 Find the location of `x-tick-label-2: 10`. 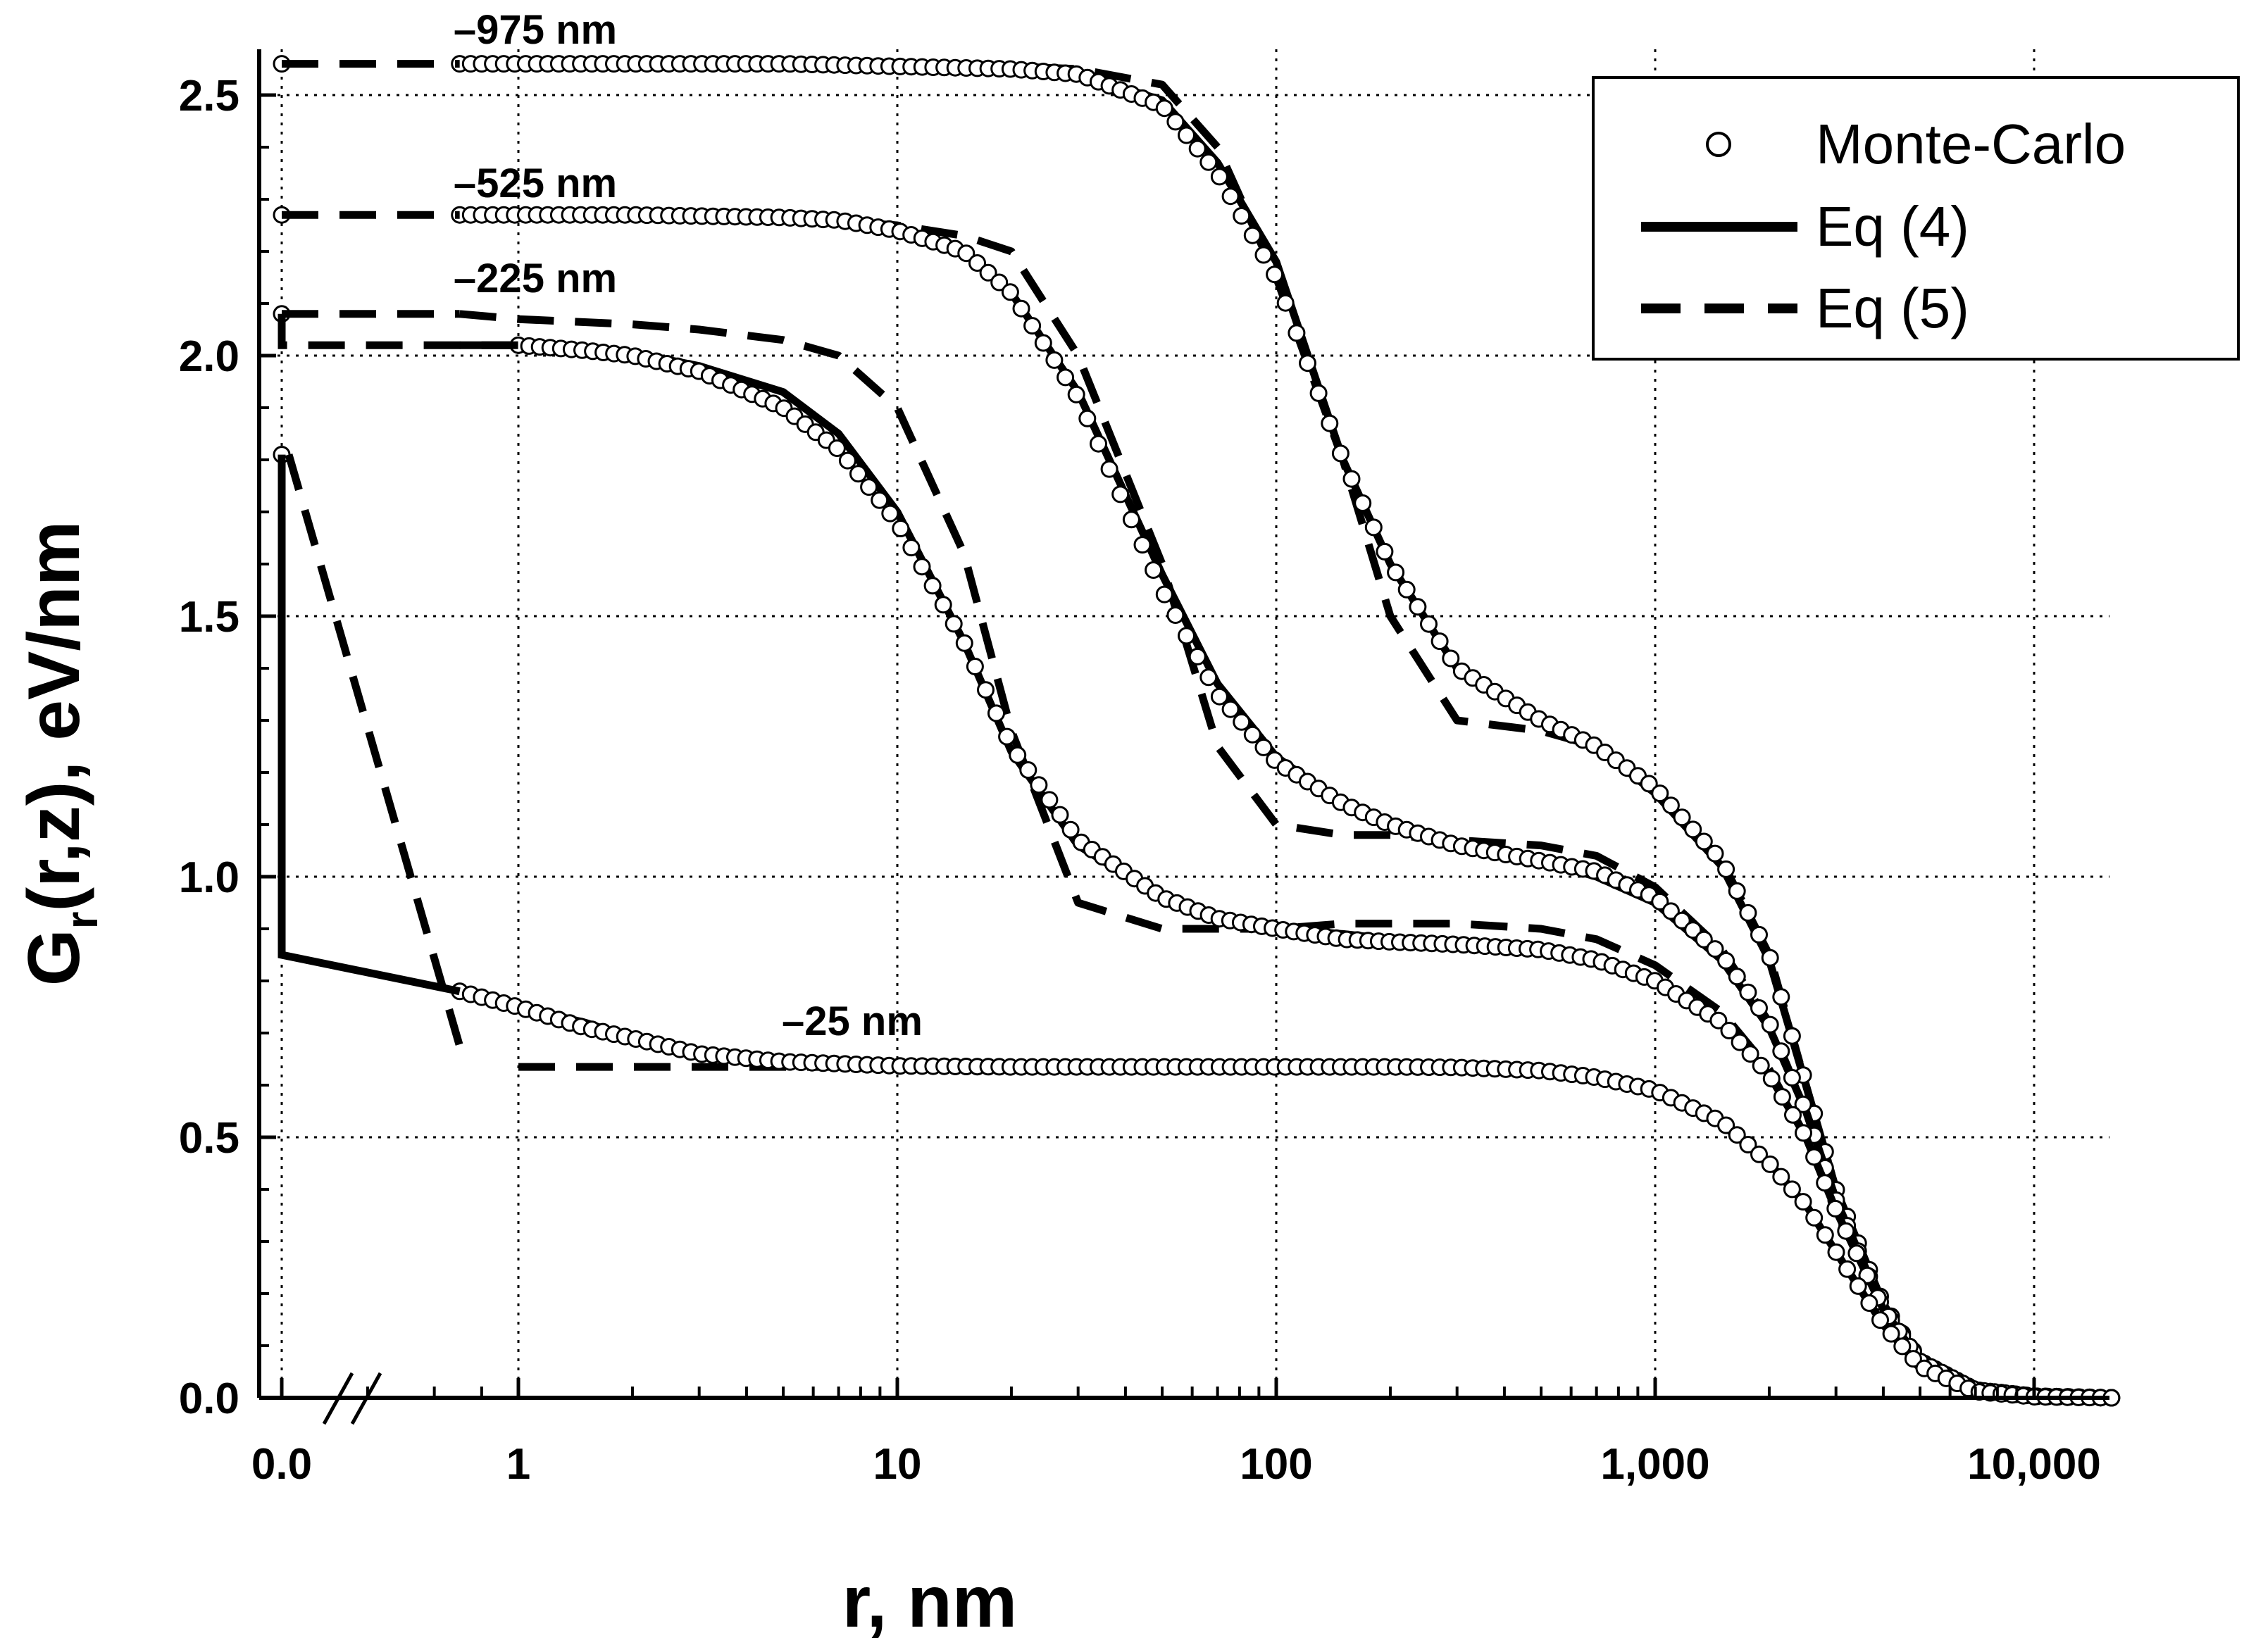

x-tick-label-2: 10 is located at coordinates (897, 1464).